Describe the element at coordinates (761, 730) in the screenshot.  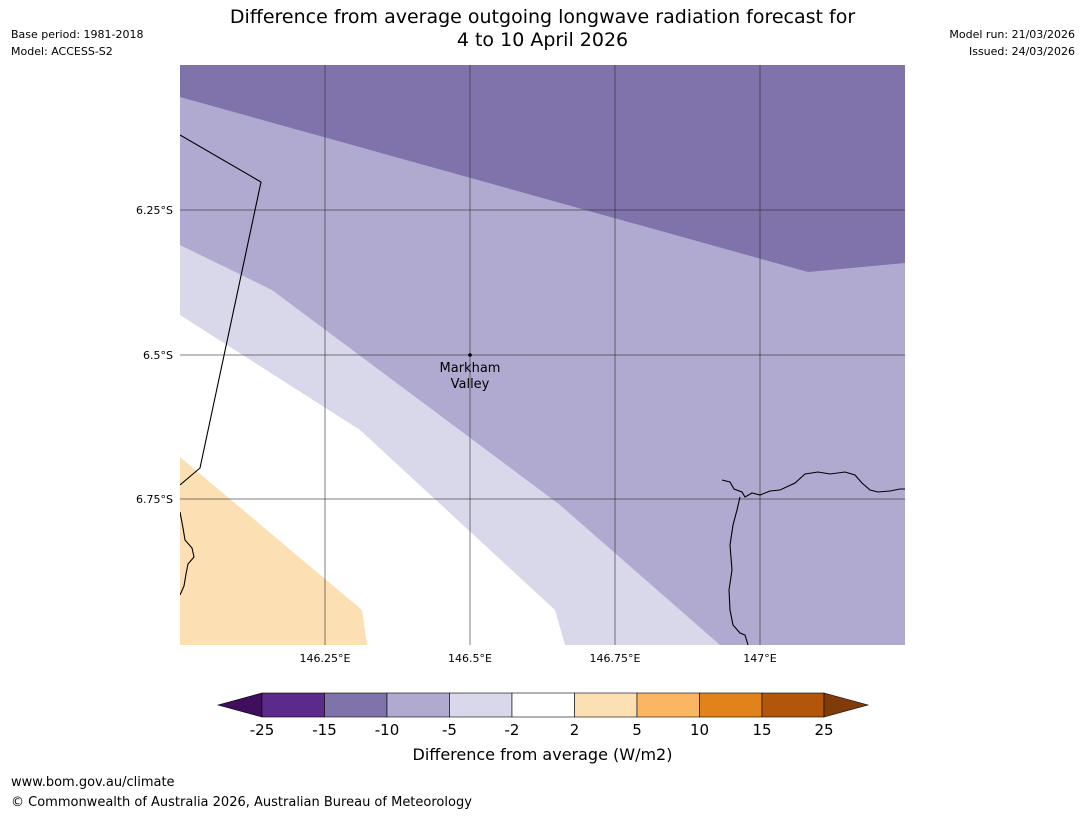
I see `colorbar-tick: 15` at that location.